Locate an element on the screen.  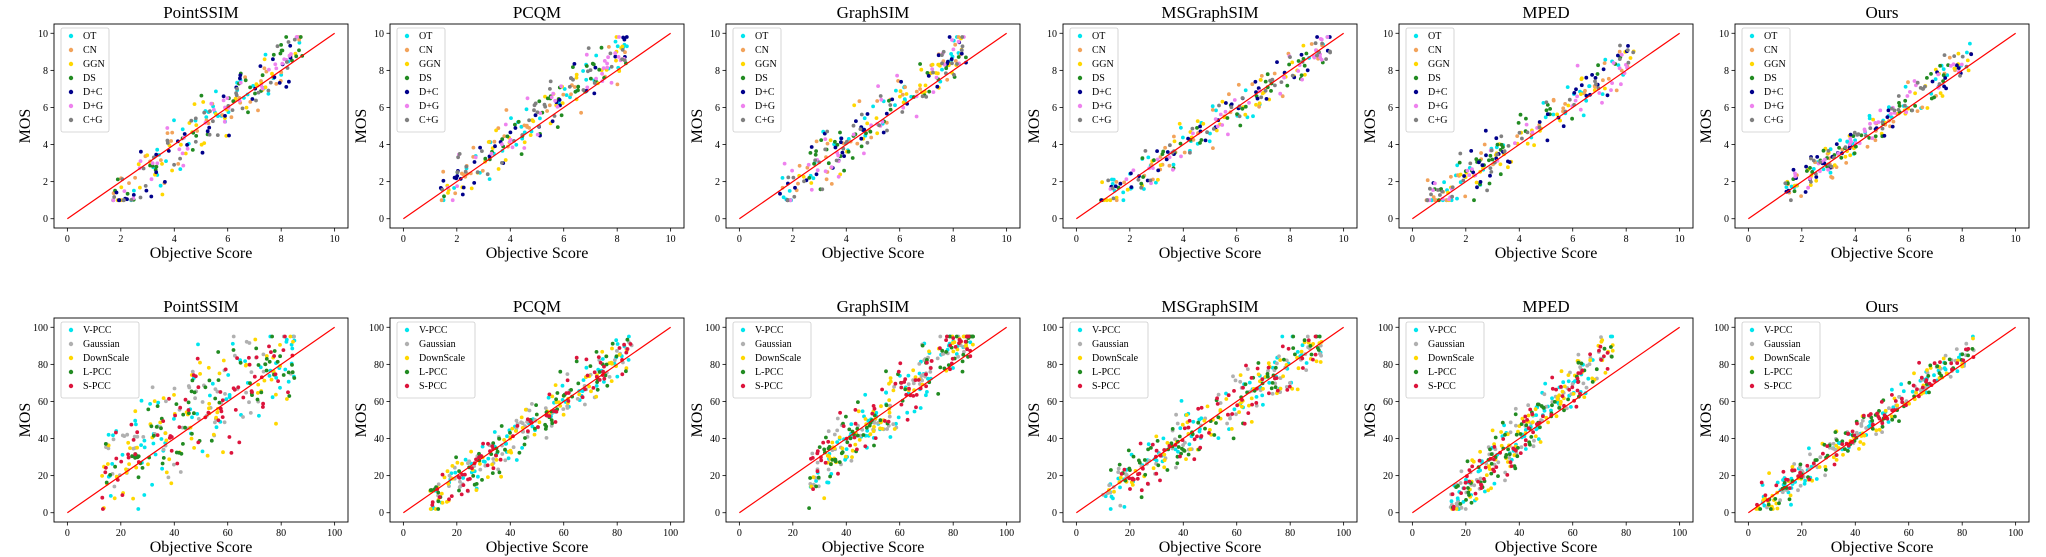
y-tick-label: 8 is located at coordinates (1726, 71).